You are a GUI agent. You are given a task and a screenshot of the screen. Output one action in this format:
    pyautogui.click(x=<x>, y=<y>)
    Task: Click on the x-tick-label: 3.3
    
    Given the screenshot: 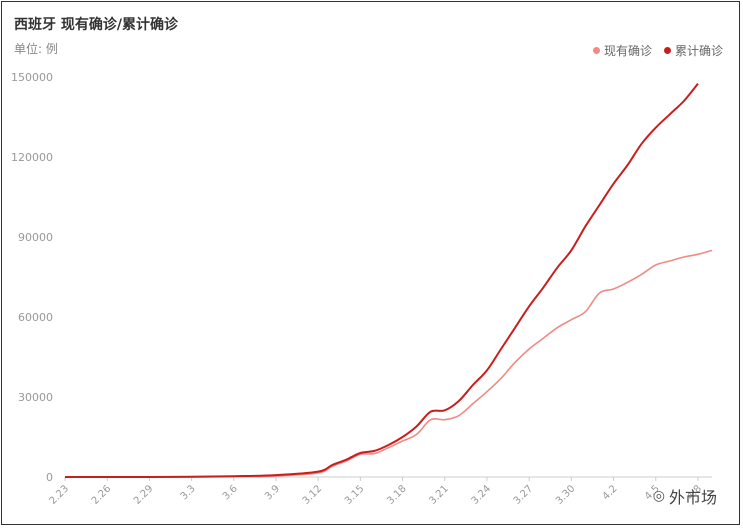 What is the action you would take?
    pyautogui.click(x=188, y=492)
    